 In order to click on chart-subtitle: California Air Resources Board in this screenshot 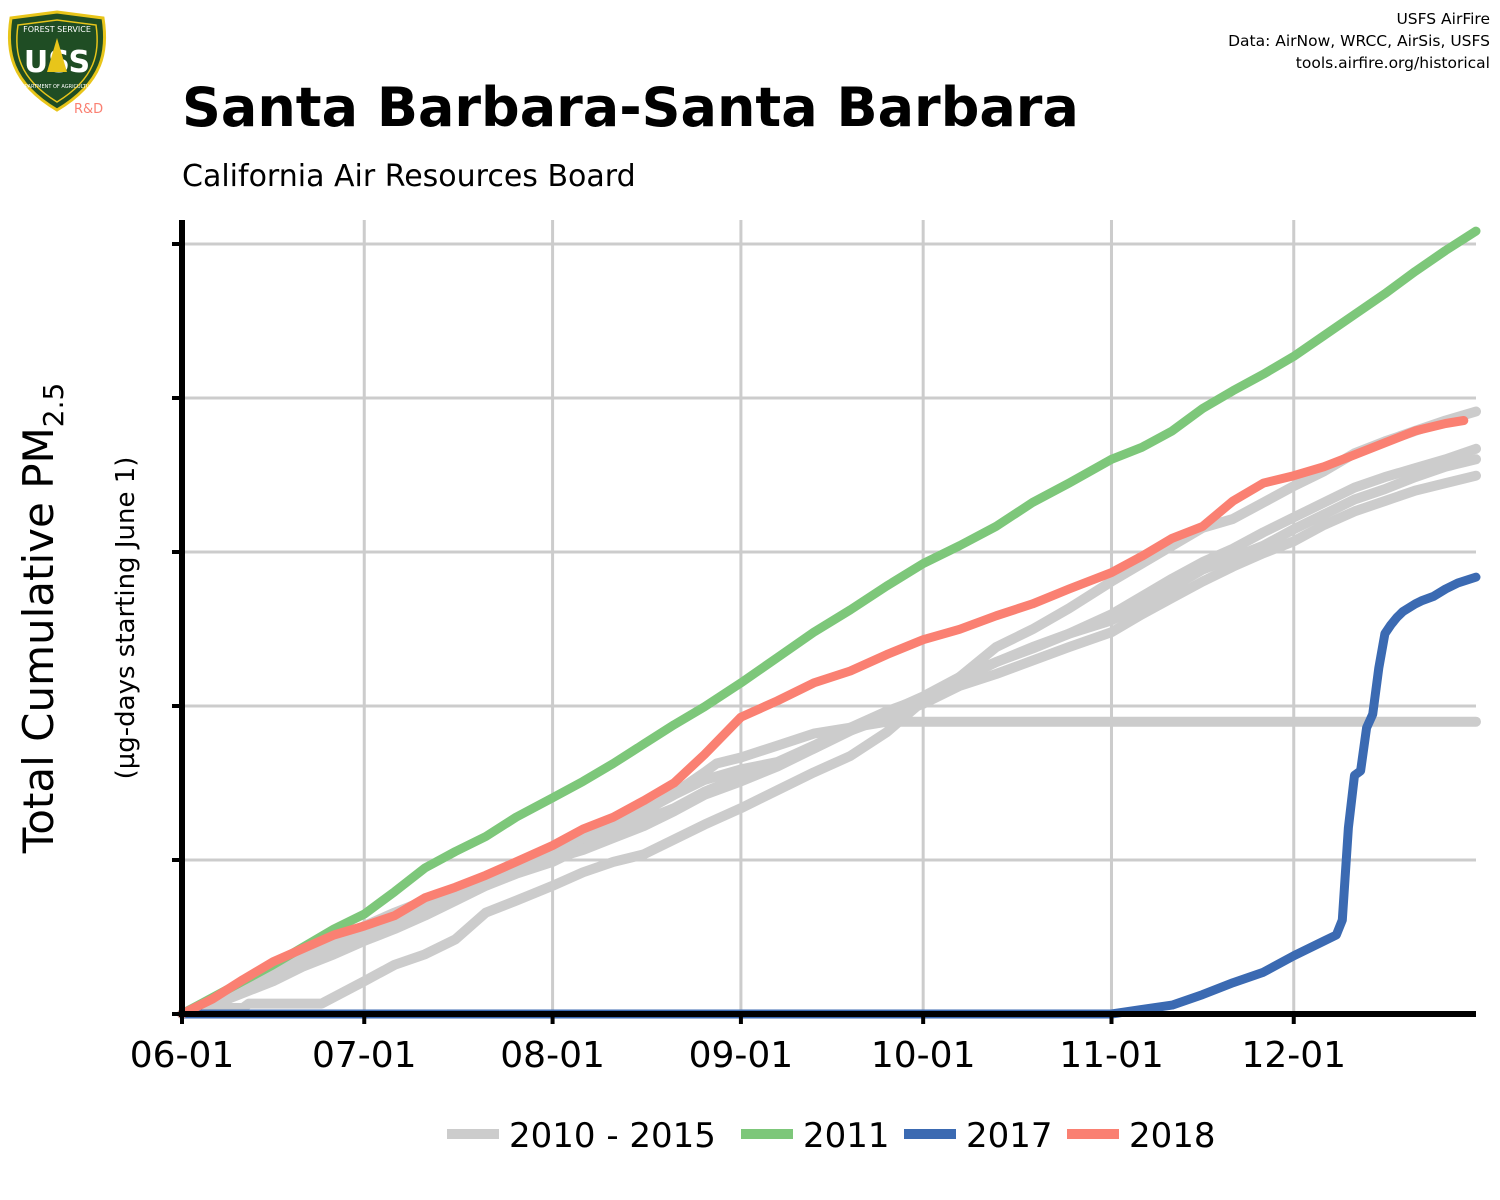, I will do `click(409, 176)`.